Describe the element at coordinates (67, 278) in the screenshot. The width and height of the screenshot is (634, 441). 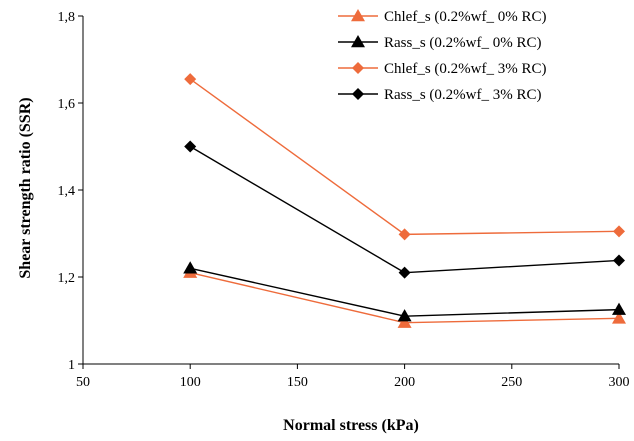
I see `y-tick-label: 1,2` at that location.